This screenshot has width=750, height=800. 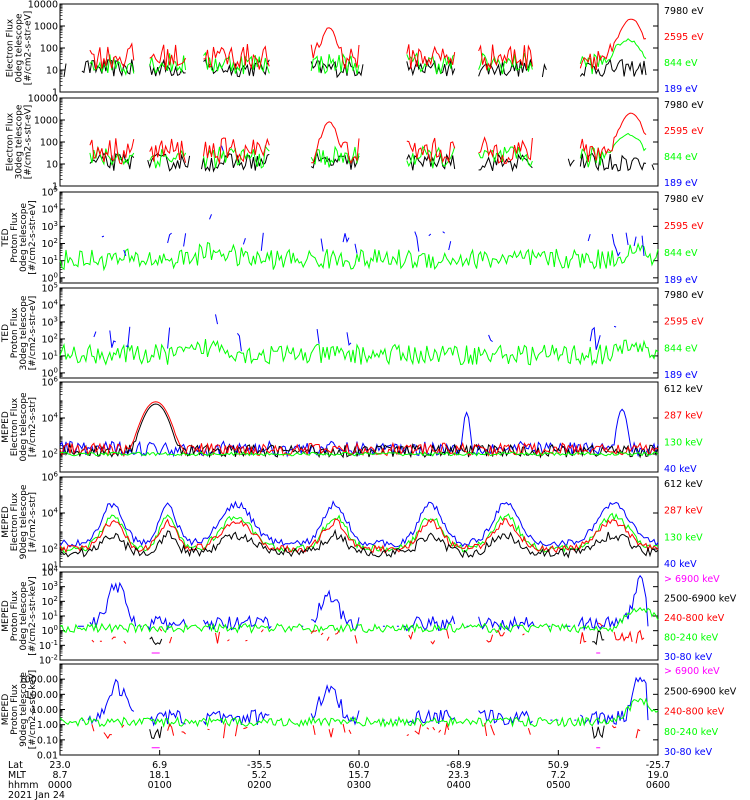 I want to click on x-tick-label: -35.5, so click(x=259, y=765).